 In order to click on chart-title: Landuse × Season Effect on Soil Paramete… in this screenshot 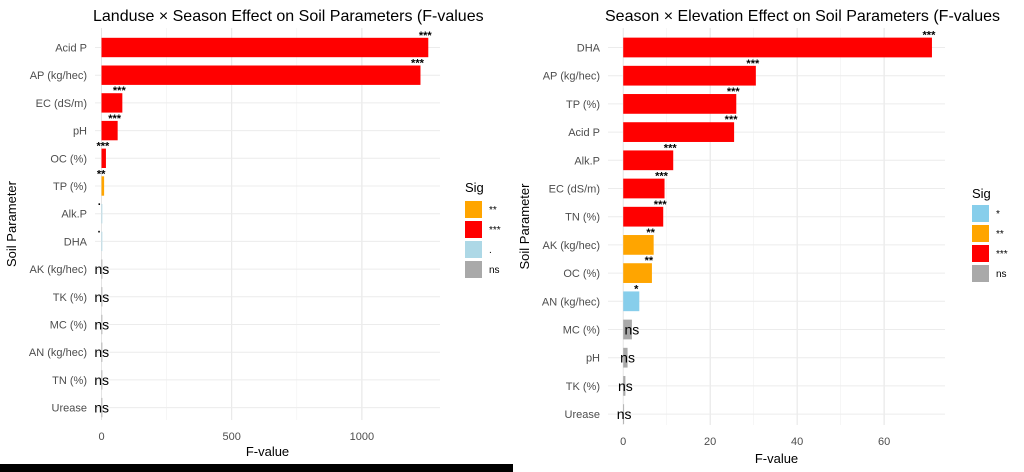, I will do `click(288, 16)`.